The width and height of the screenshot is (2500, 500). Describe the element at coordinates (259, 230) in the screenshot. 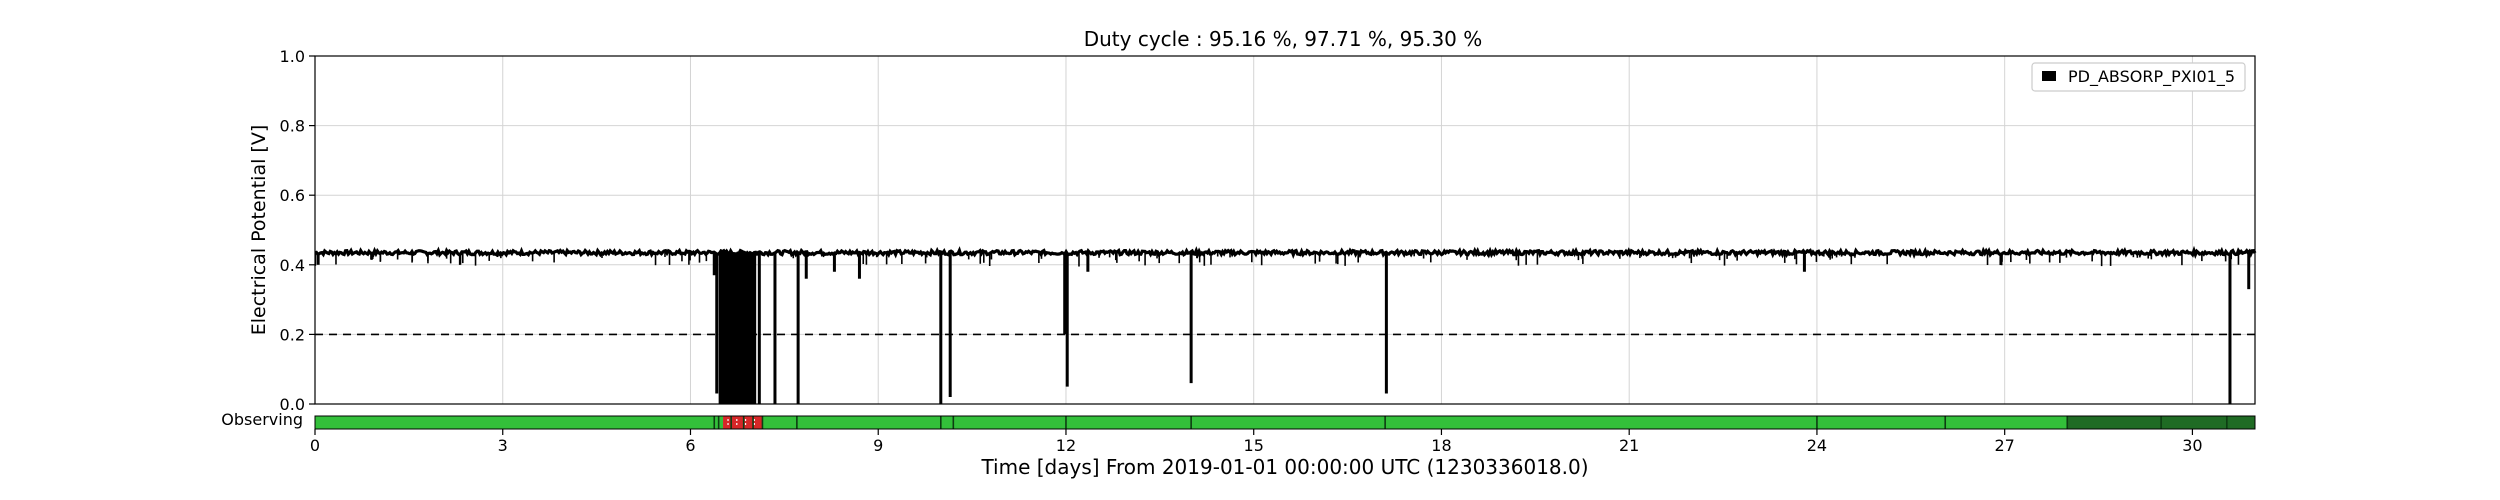

I see `y-axis-label: Electrical Potential [V]` at that location.